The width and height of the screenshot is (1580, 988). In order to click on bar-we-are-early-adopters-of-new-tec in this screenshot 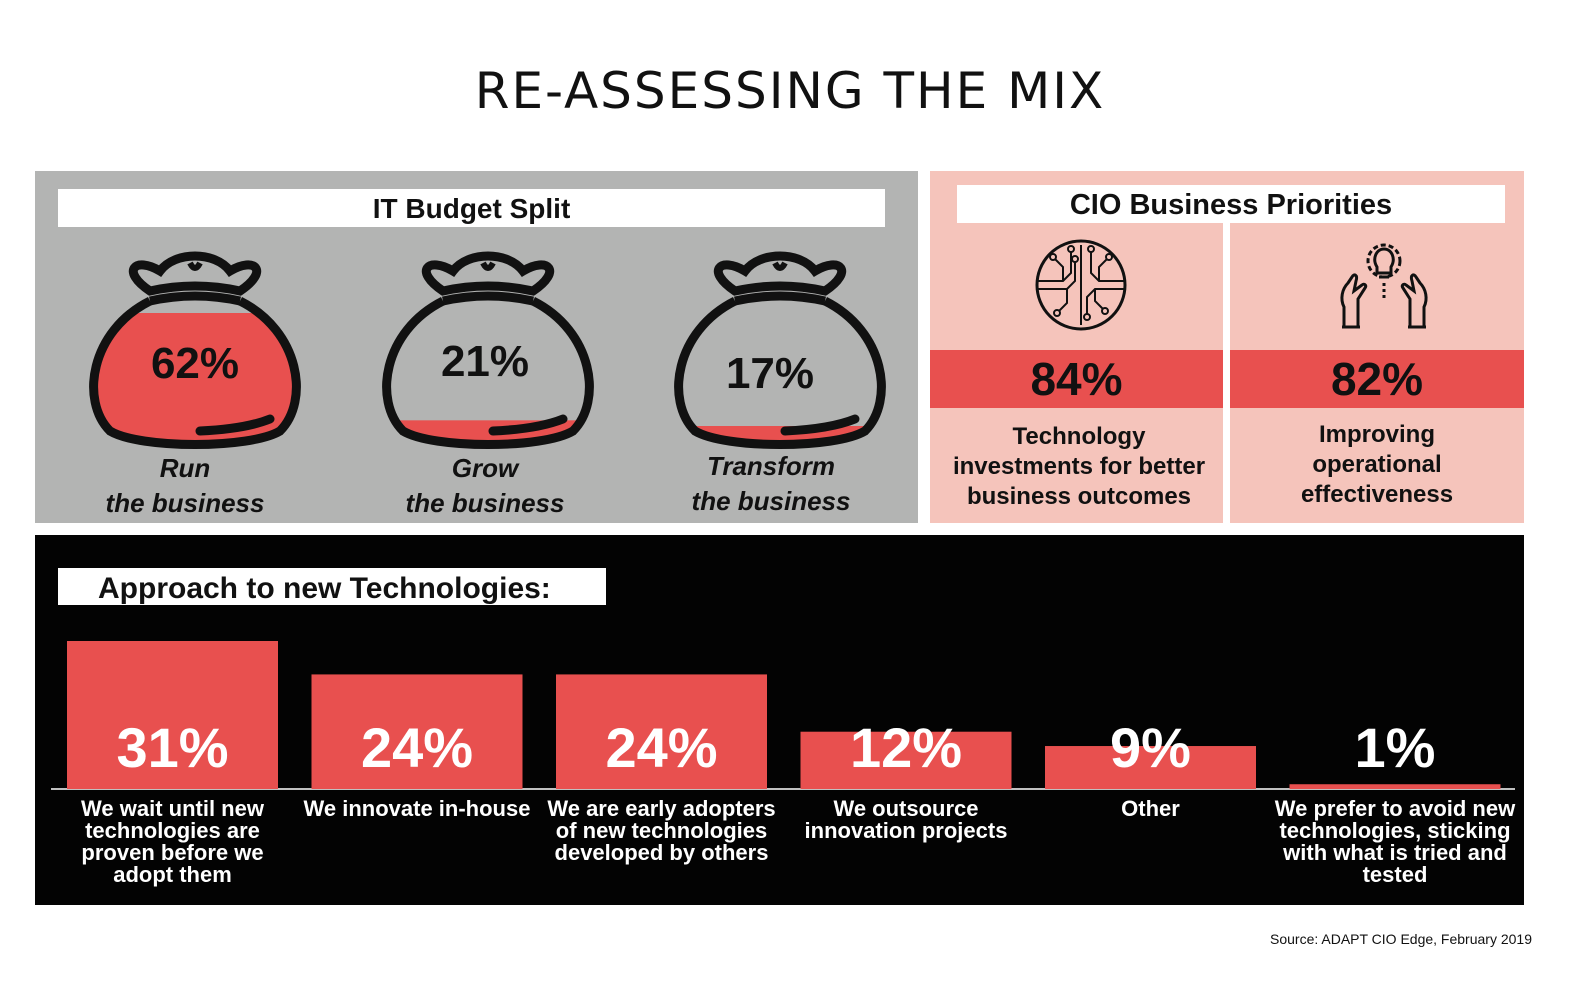, I will do `click(661, 731)`.